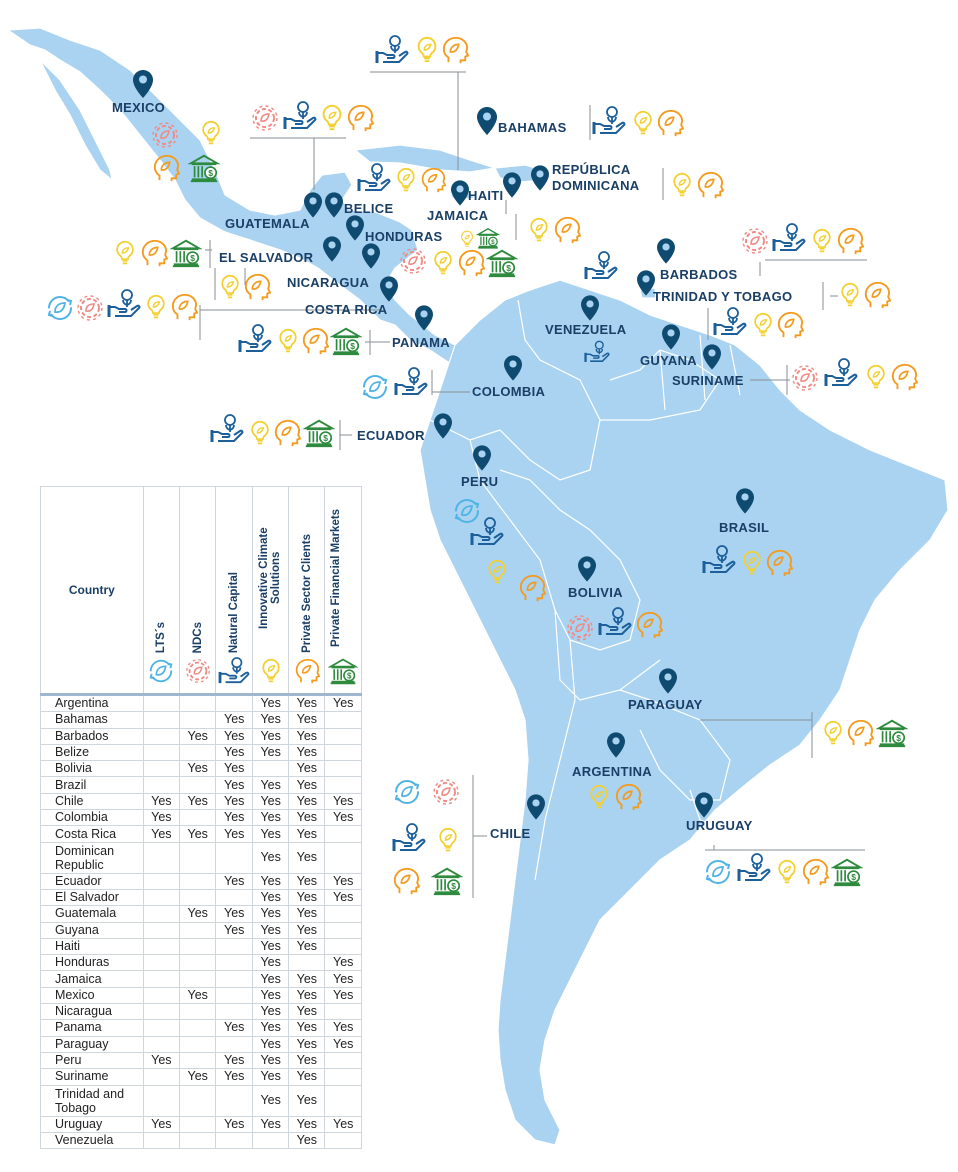 The height and width of the screenshot is (1172, 958). Describe the element at coordinates (368, 208) in the screenshot. I see `label-belice: BELICE` at that location.